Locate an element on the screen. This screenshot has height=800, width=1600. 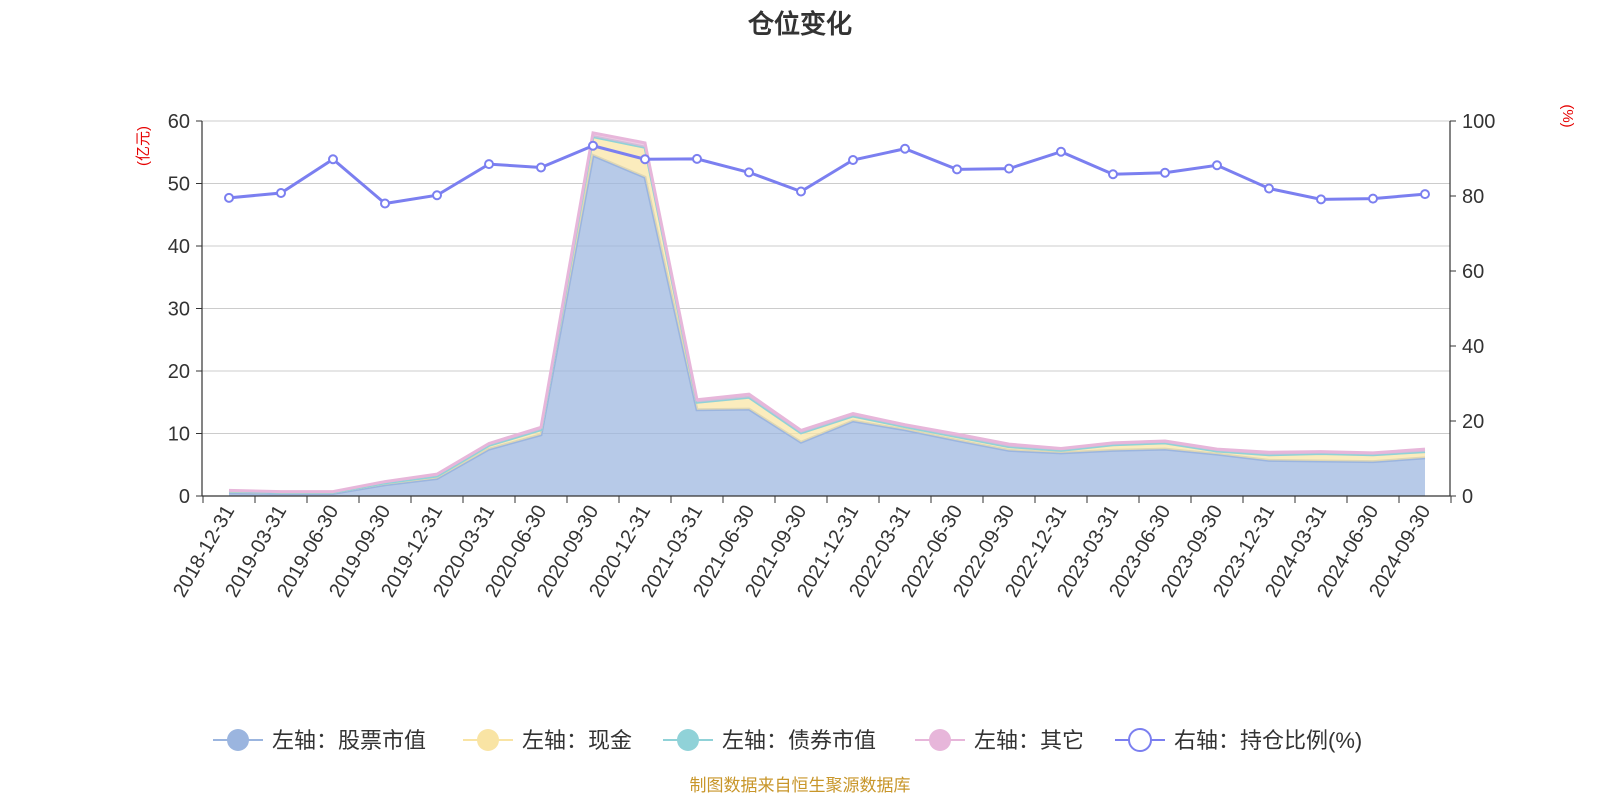
legend-item: 左轴：现金 is located at coordinates (547, 740).